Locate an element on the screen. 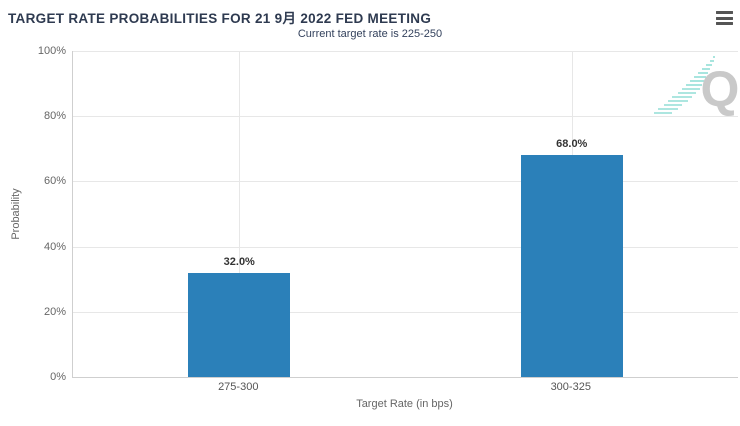 Image resolution: width=740 pixels, height=426 pixels. hamburger-menu-icon is located at coordinates (724, 19).